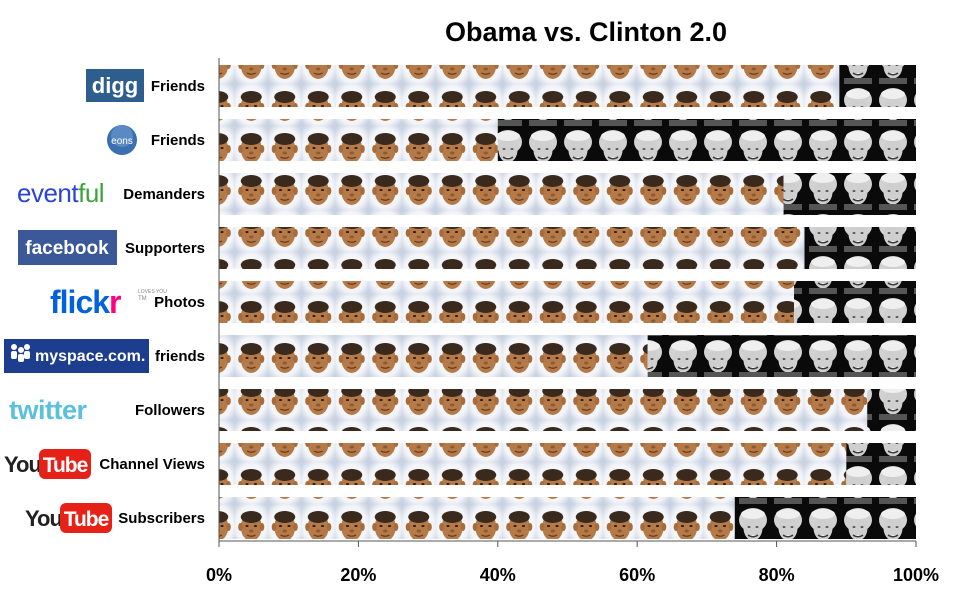  I want to click on svg-text: facebook, so click(67, 248).